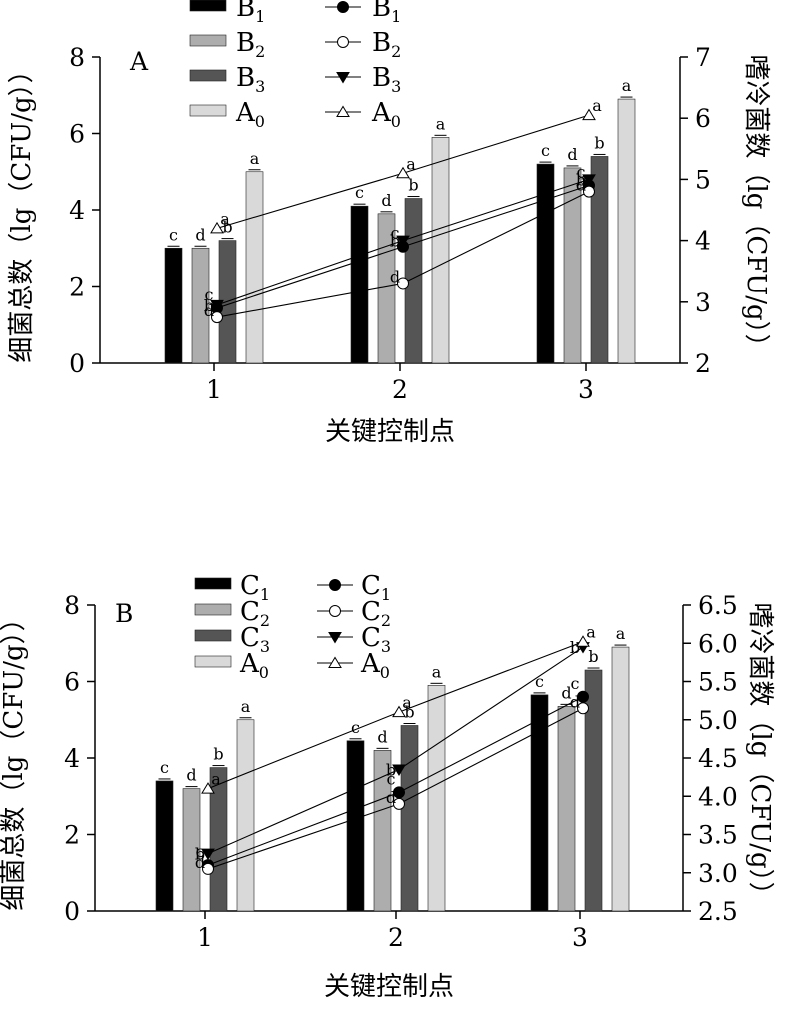 The width and height of the screenshot is (795, 1010). What do you see at coordinates (72, 911) in the screenshot?
I see `y-tick-label: 0` at bounding box center [72, 911].